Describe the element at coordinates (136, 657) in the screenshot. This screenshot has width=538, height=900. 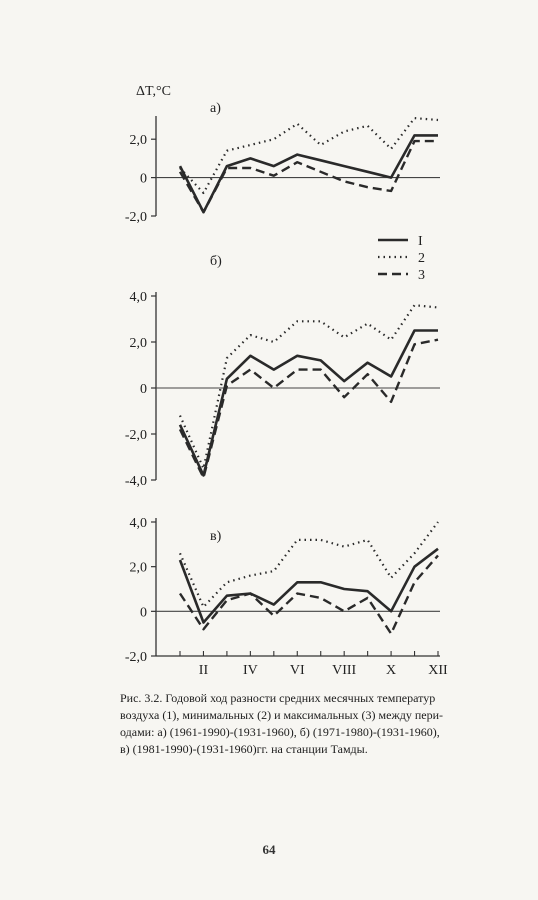
I see `panel-3-ytick-label: -2,0` at that location.